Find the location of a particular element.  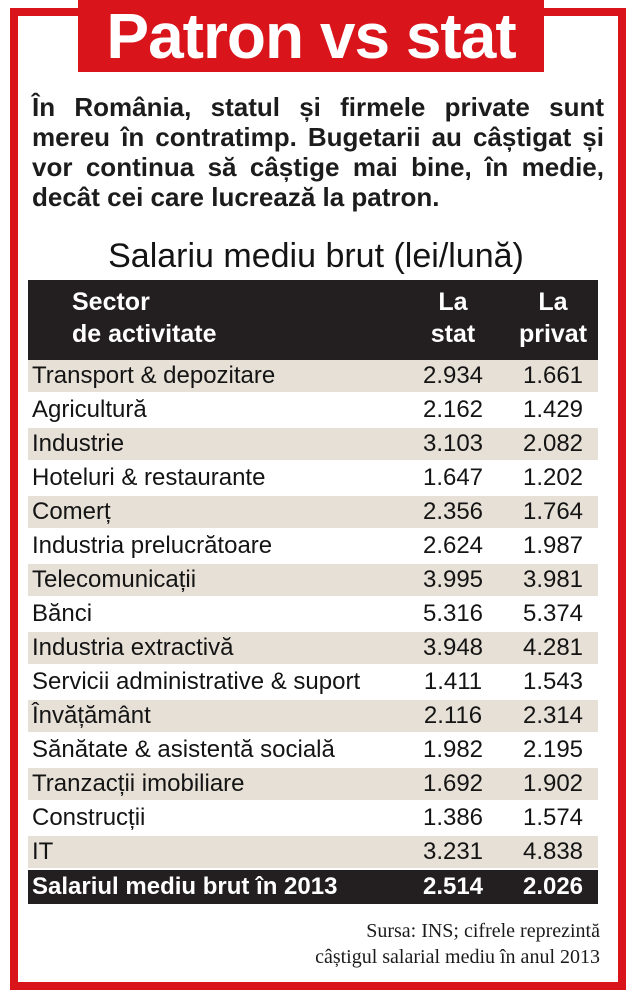

privat-cell: 1.202 is located at coordinates (553, 478).